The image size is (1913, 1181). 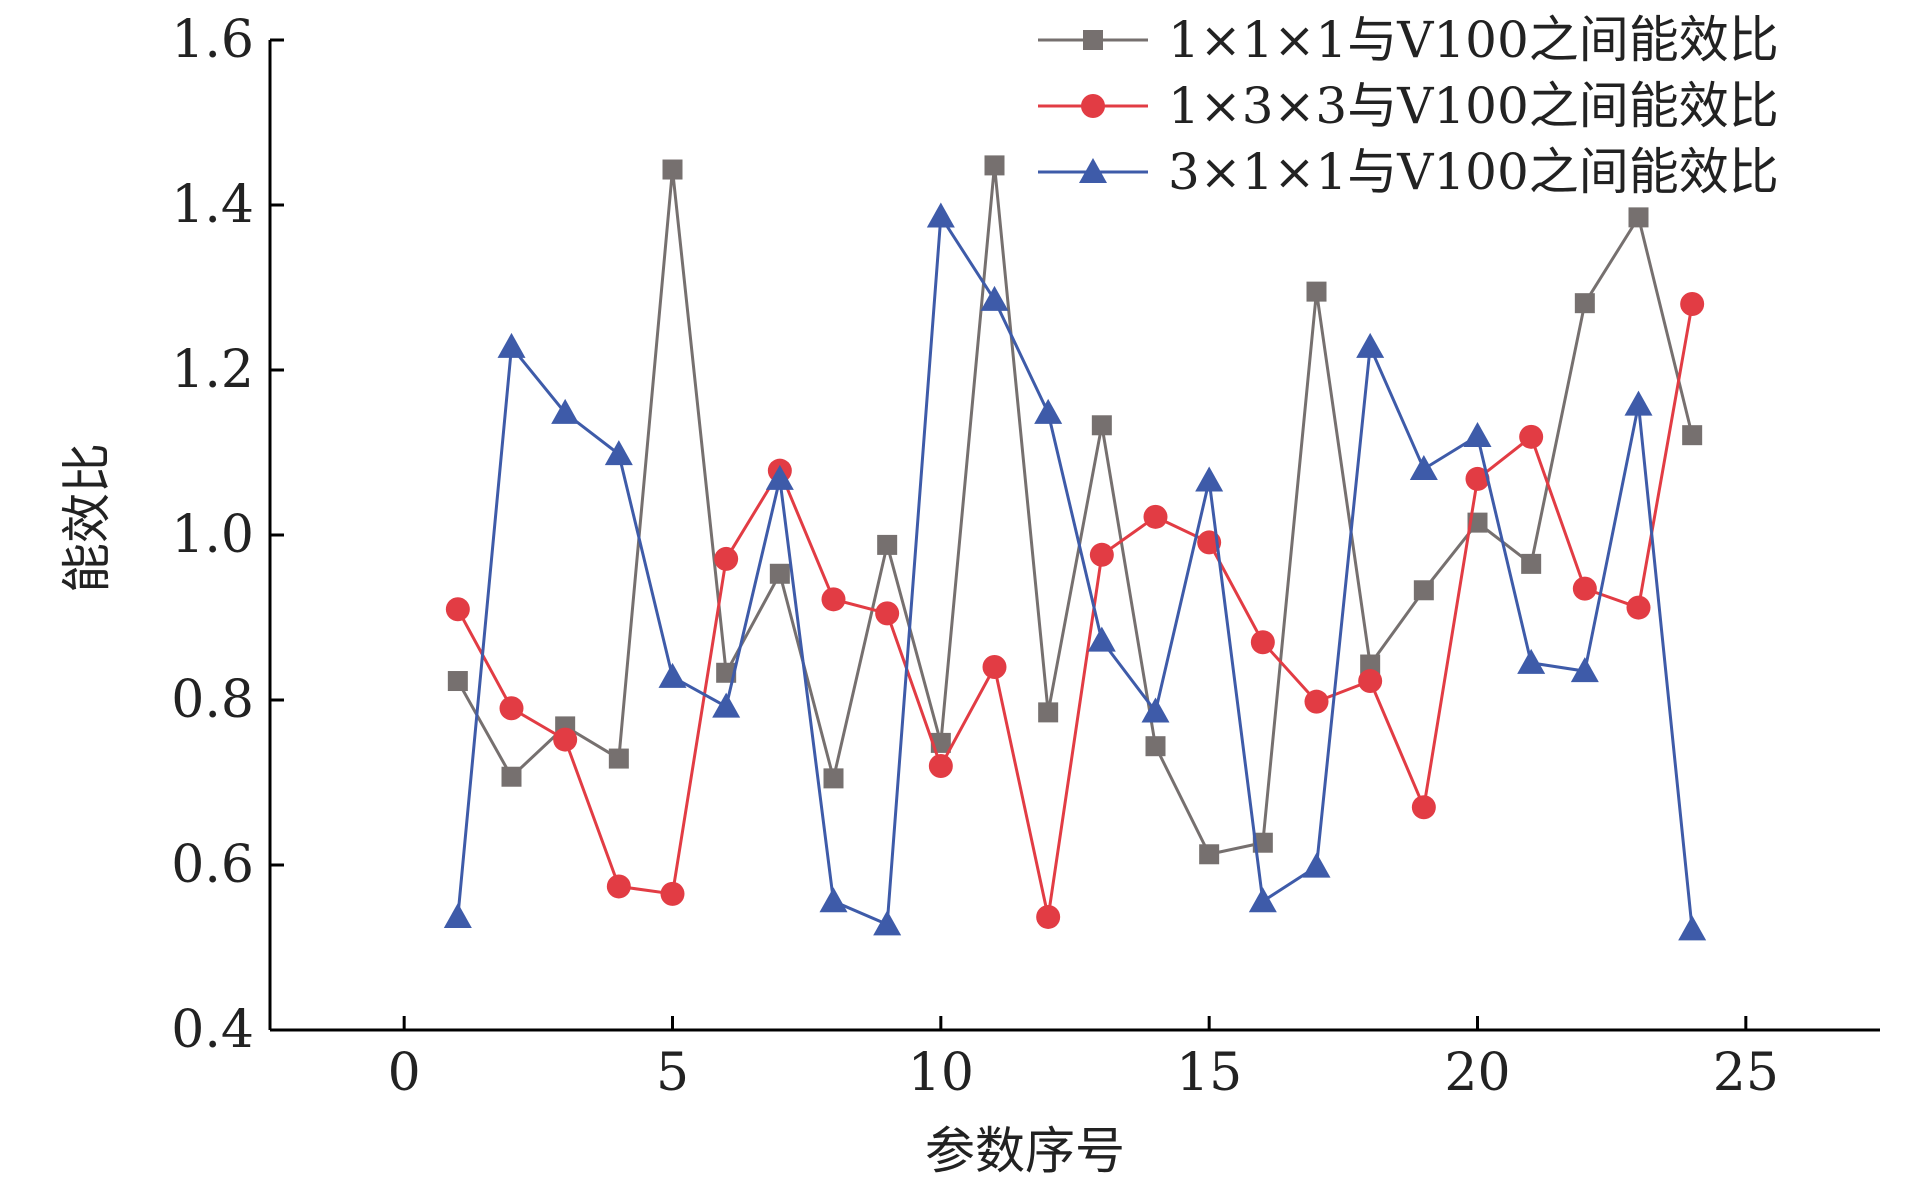 I want to click on x-axis-ticks: 0 5 10 15 20 25, so click(x=1083, y=1059).